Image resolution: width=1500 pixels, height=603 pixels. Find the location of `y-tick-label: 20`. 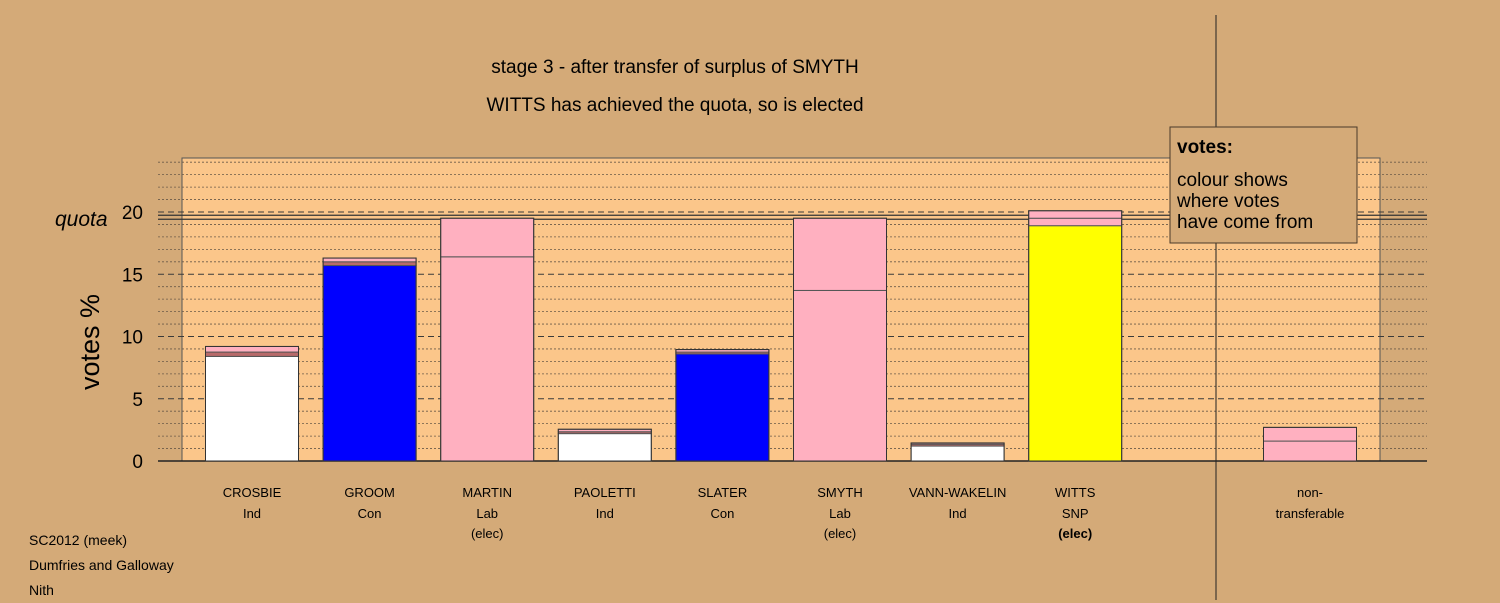

y-tick-label: 20 is located at coordinates (132, 213).